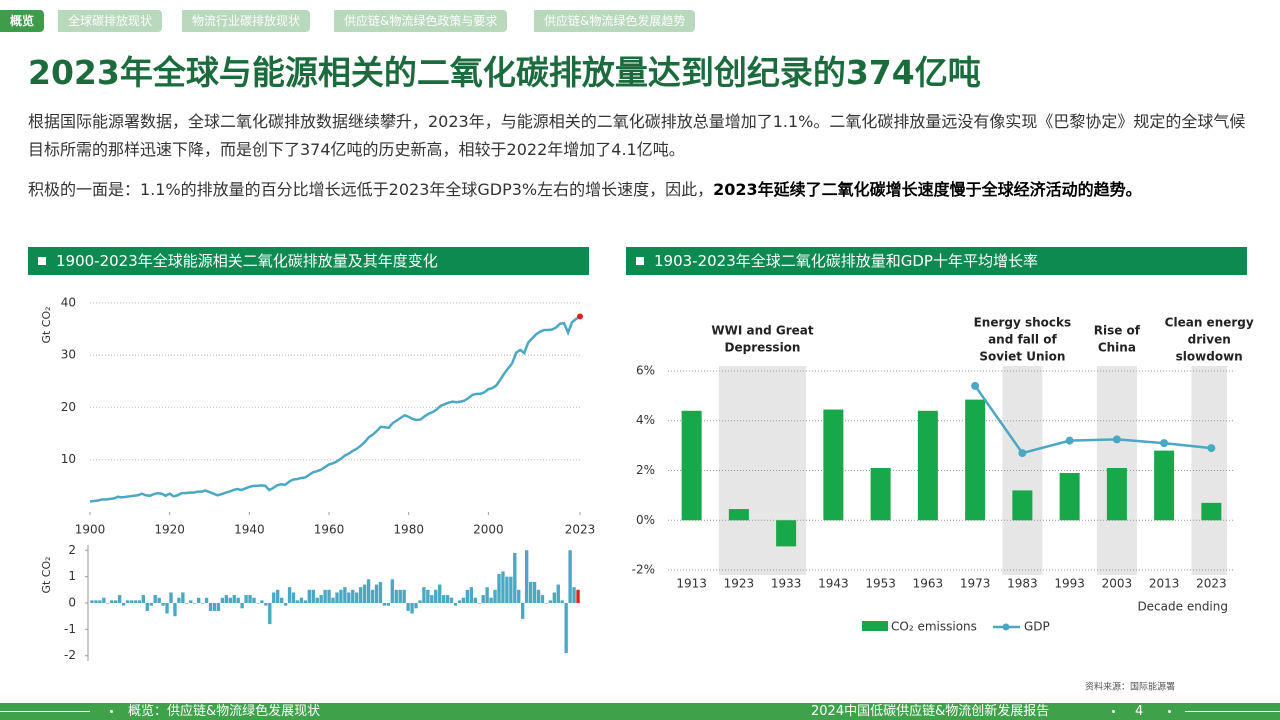  Describe the element at coordinates (1037, 627) in the screenshot. I see `legend-label: GDP` at that location.